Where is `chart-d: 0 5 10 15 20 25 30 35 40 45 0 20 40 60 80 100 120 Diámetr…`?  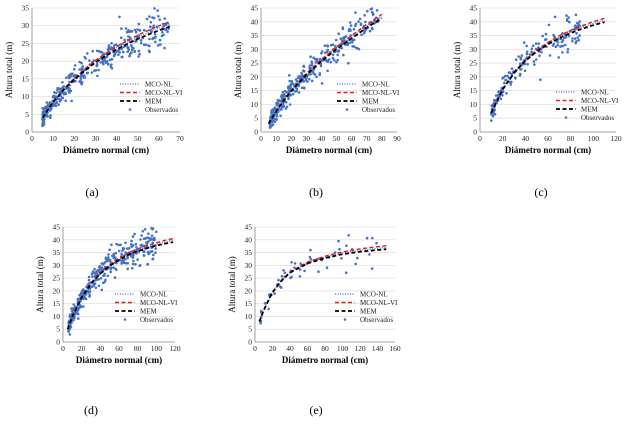 chart-d: 0 5 10 15 20 25 30 35 40 45 0 20 40 60 80 100 120 Diámetr… is located at coordinates (108, 320).